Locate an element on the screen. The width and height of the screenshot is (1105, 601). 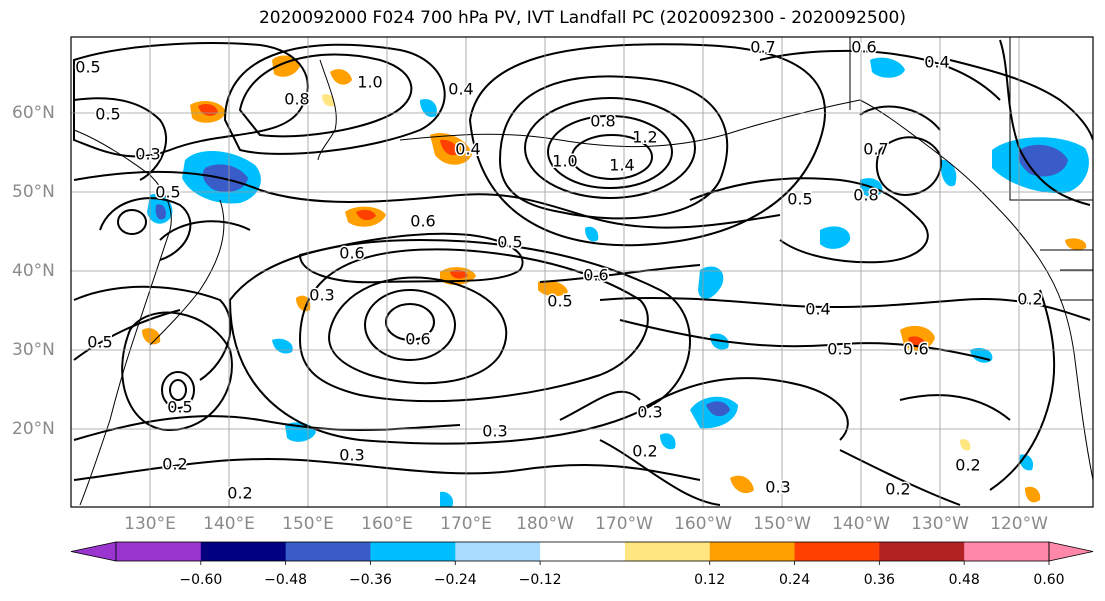
pv-contour-1.2 is located at coordinates (610, 152).